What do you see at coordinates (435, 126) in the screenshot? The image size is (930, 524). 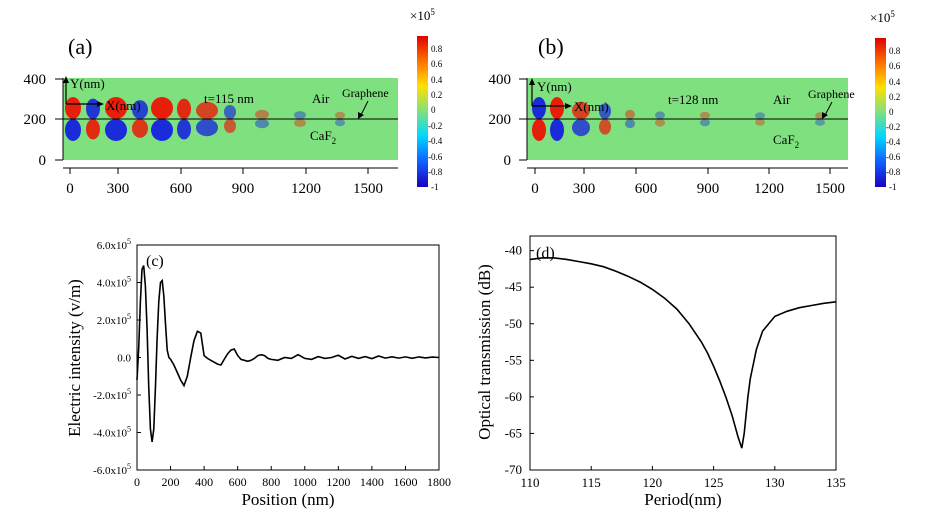 I see `panel-a-cbar-tick: -0.2` at bounding box center [435, 126].